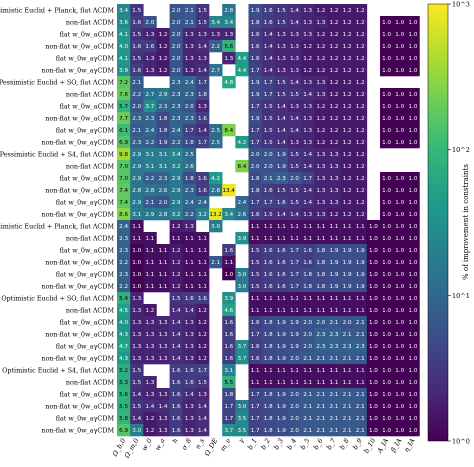  I want to click on cell-value-label: 7.4, so click(123, 203).